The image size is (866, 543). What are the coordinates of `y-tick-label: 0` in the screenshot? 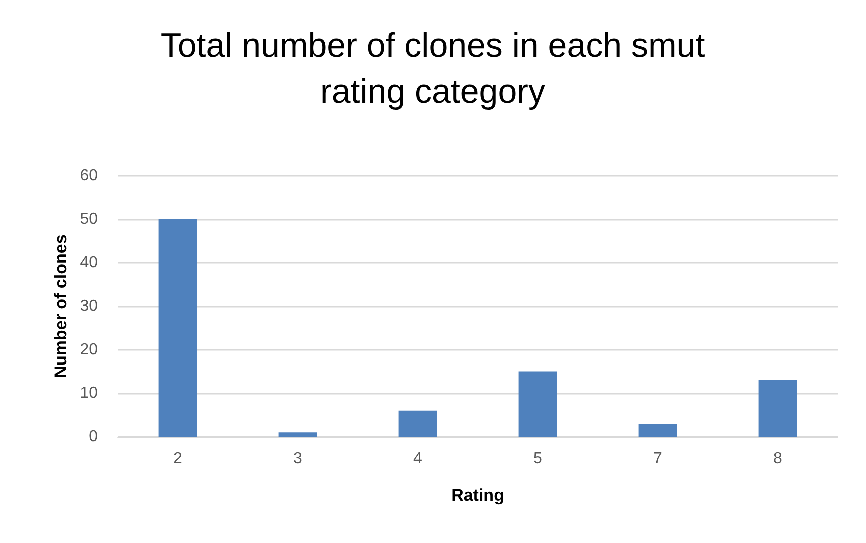 It's located at (93, 437).